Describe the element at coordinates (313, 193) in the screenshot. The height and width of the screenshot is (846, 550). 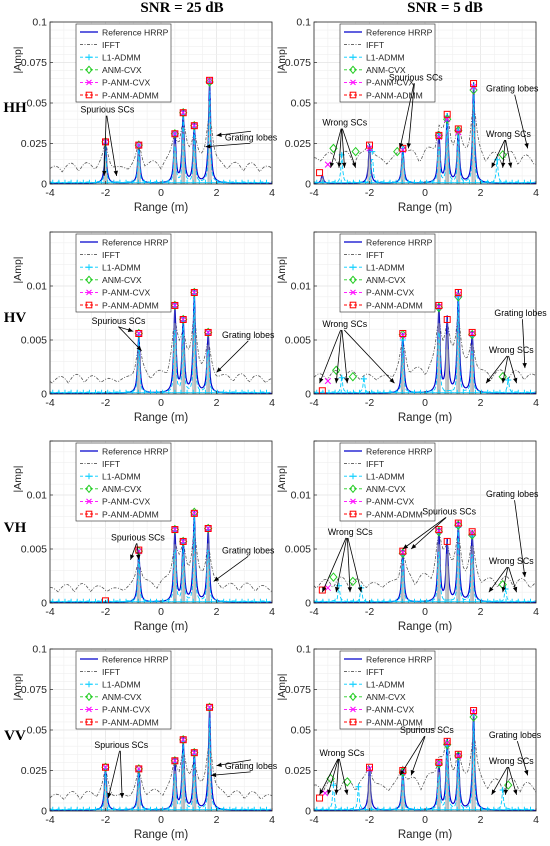
I see `x-tick-label: -4` at that location.